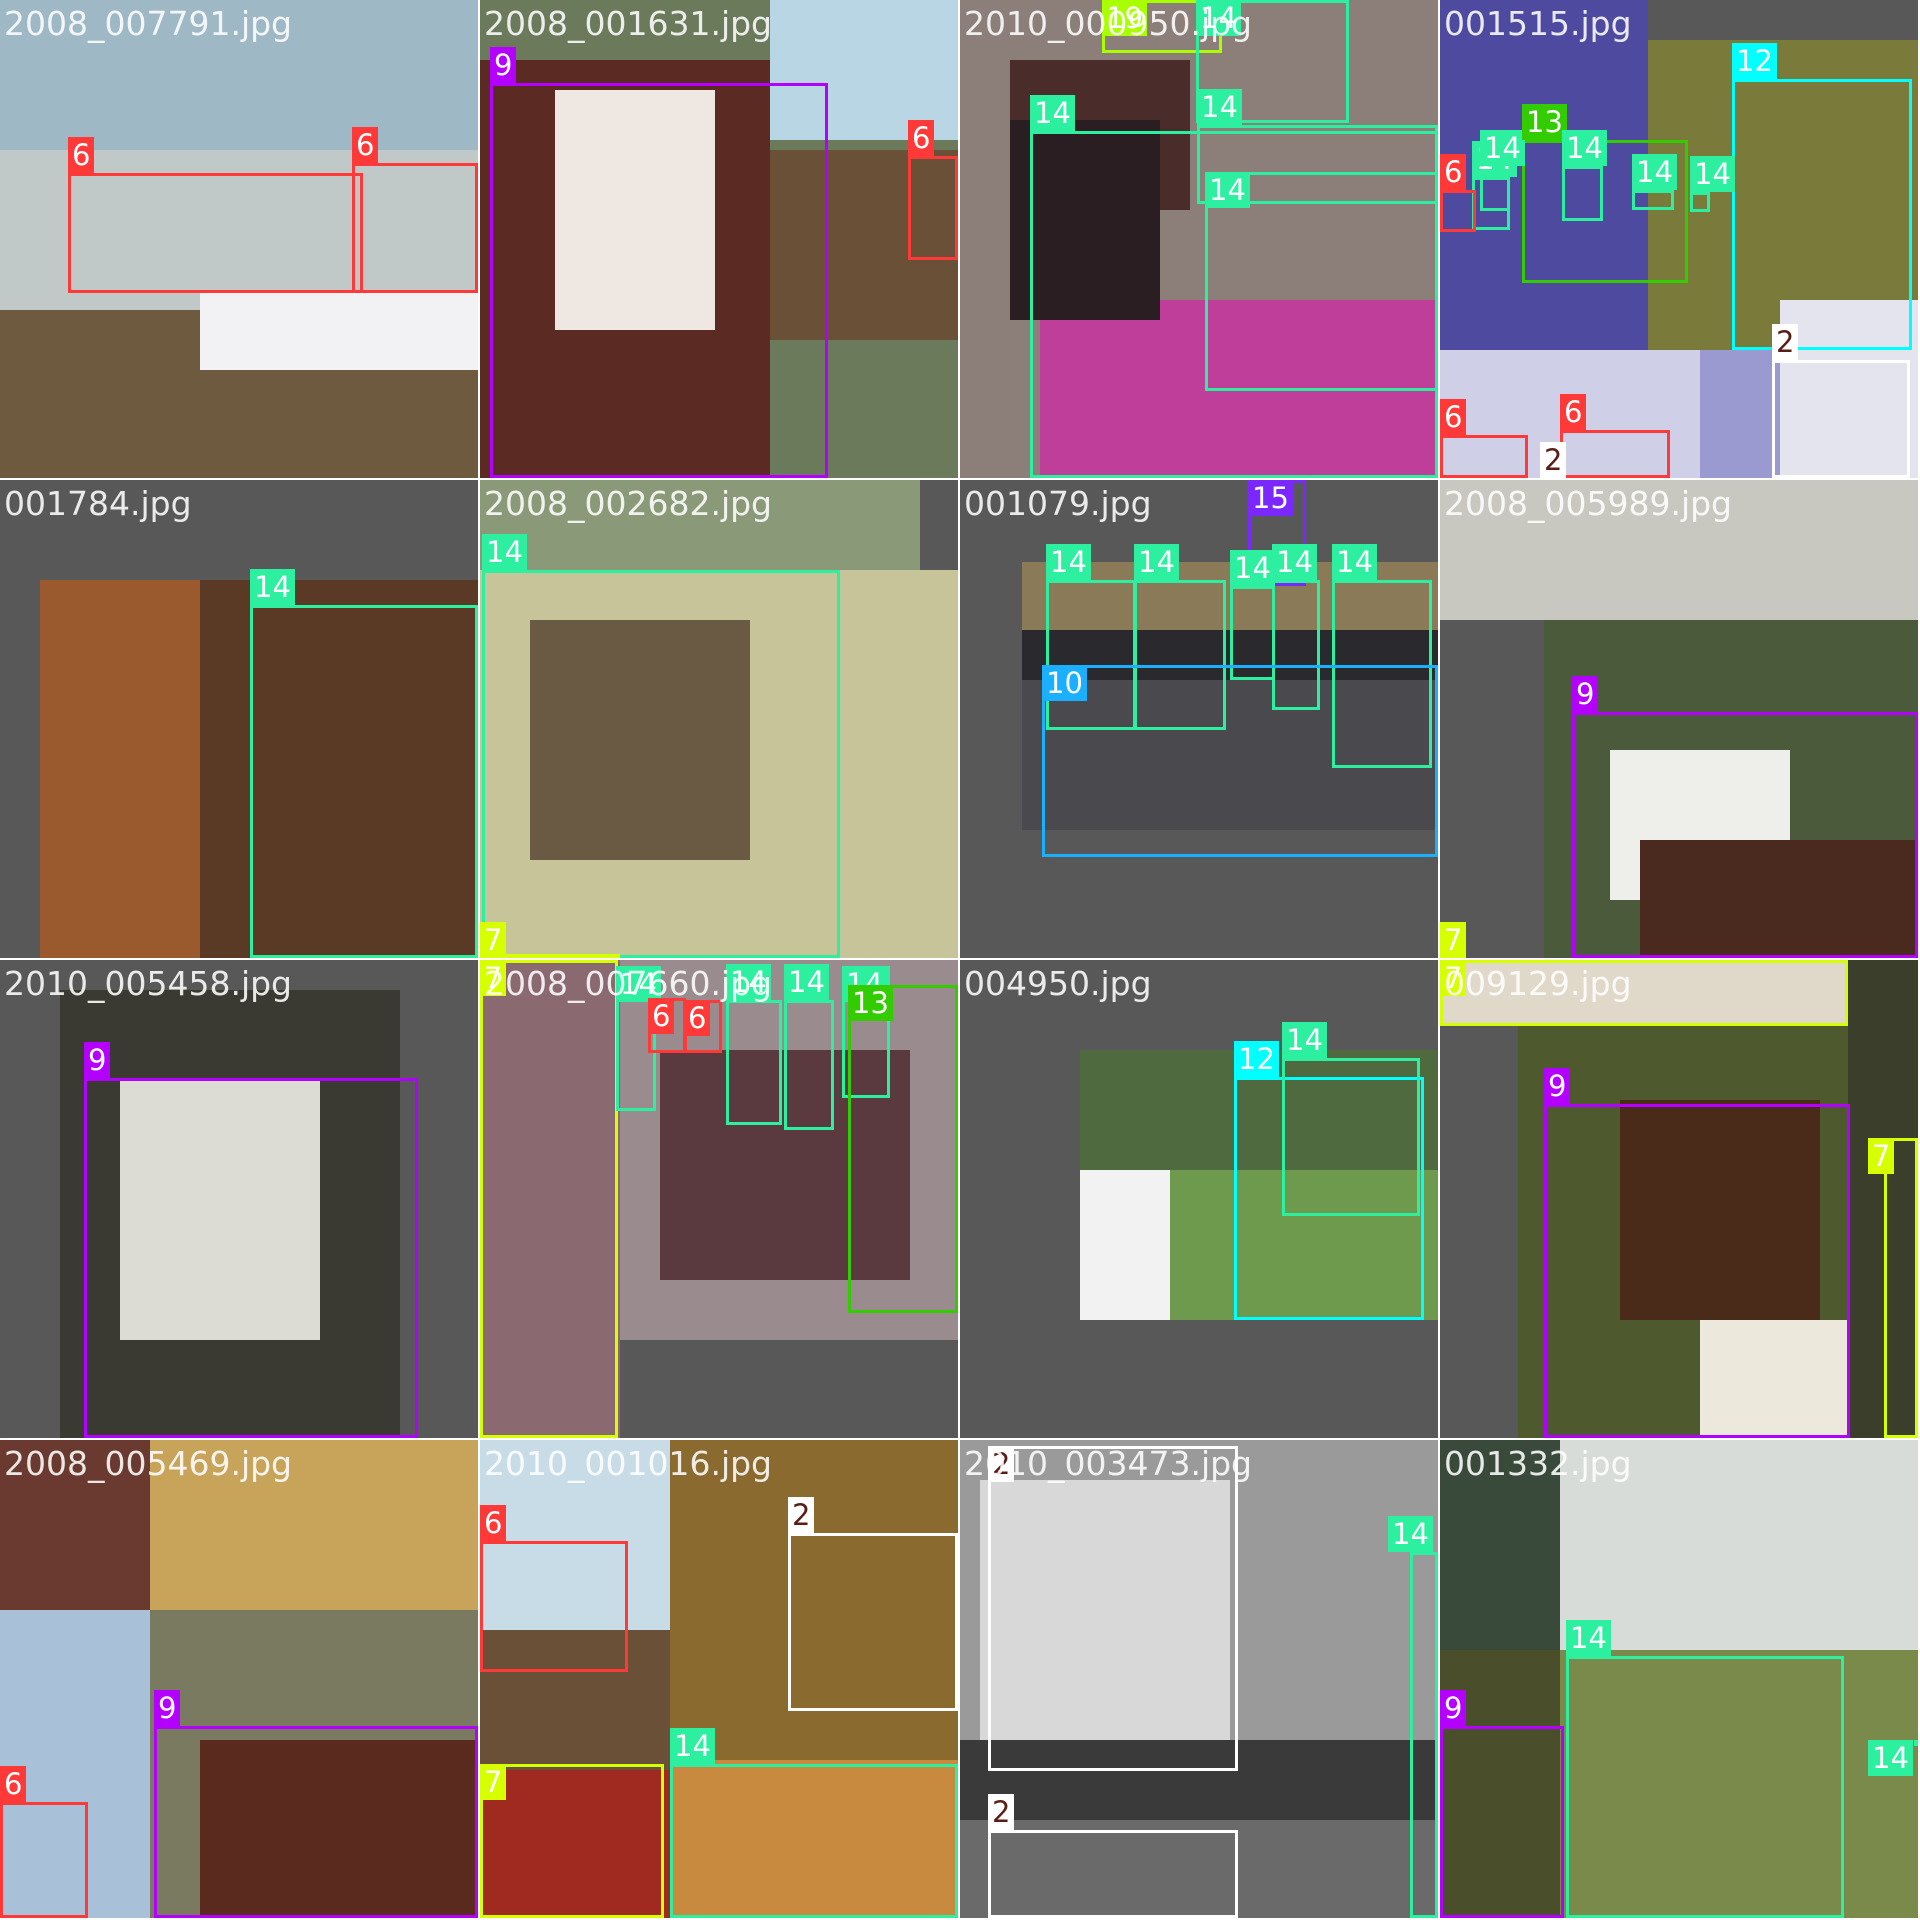 The width and height of the screenshot is (1920, 1920). Describe the element at coordinates (1544, 122) in the screenshot. I see `detection-label: 13` at that location.